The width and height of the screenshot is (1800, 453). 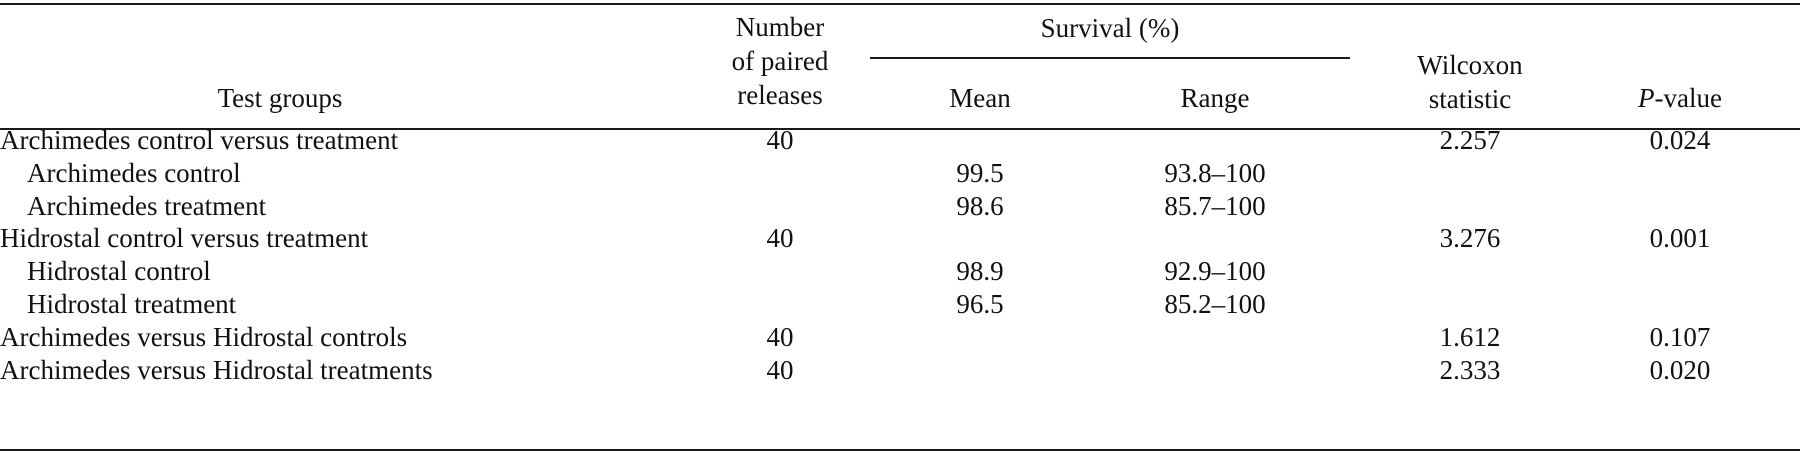 What do you see at coordinates (1470, 238) in the screenshot?
I see `cell-wilcoxon: 3.276` at bounding box center [1470, 238].